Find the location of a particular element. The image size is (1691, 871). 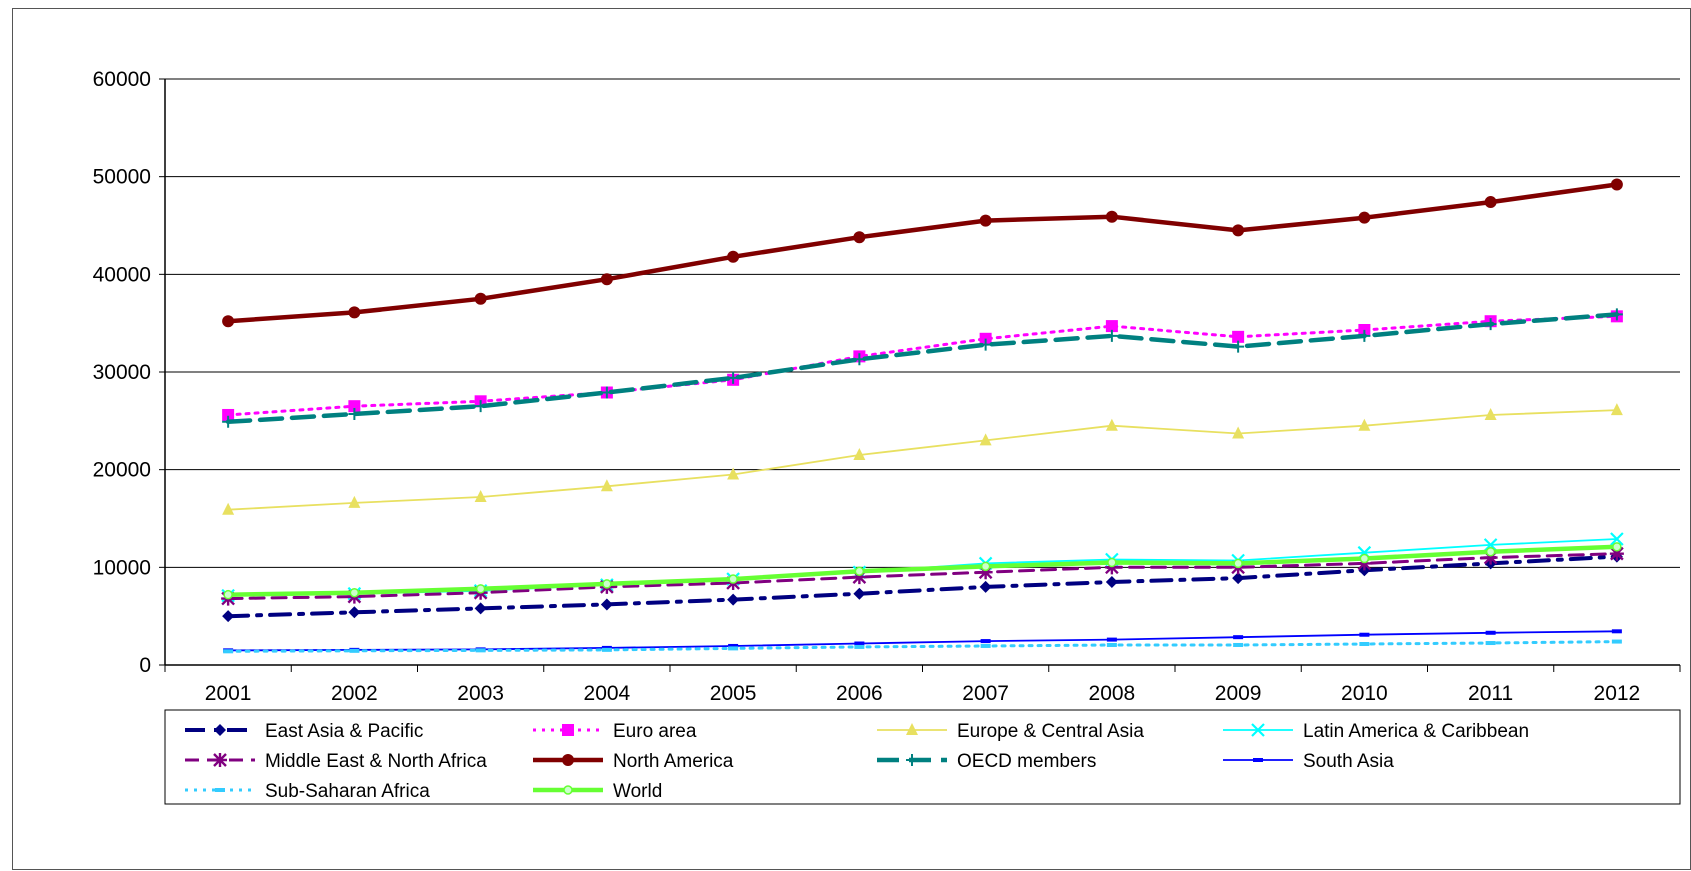

legend-item: Latin America & Caribbean is located at coordinates (1376, 731).